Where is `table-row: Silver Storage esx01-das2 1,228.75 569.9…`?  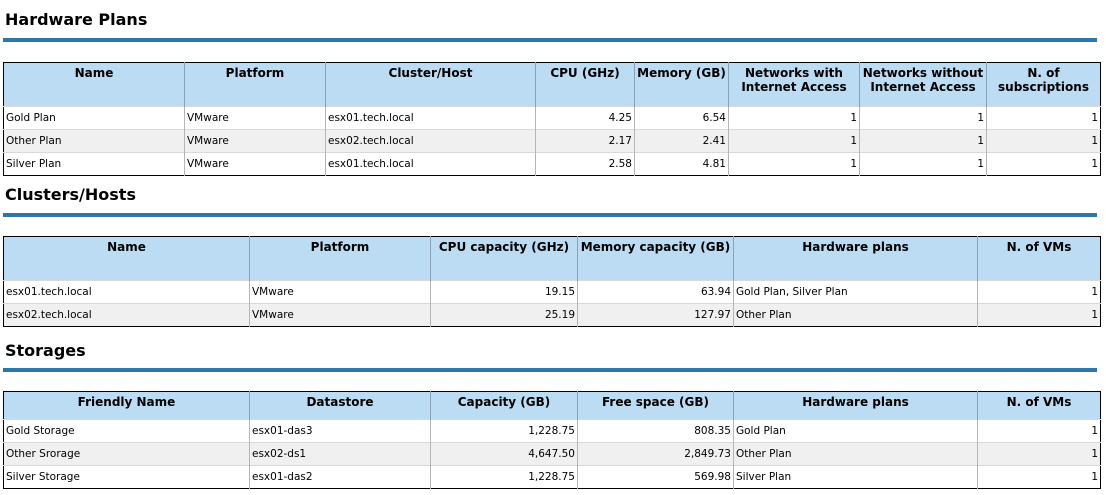 table-row: Silver Storage esx01-das2 1,228.75 569.9… is located at coordinates (552, 477).